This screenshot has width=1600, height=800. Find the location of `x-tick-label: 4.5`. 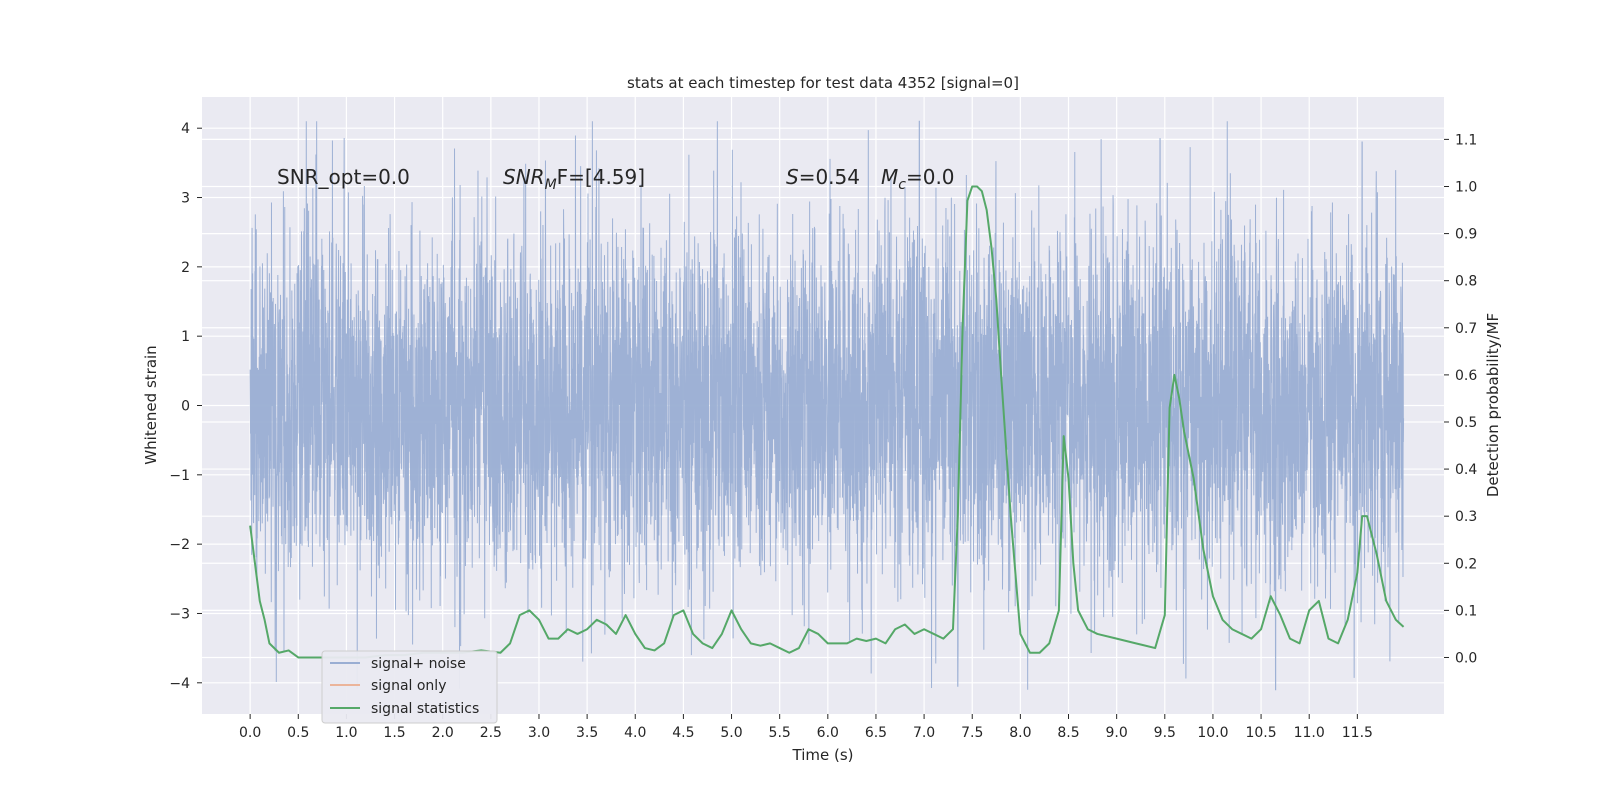

x-tick-label: 4.5 is located at coordinates (683, 733).